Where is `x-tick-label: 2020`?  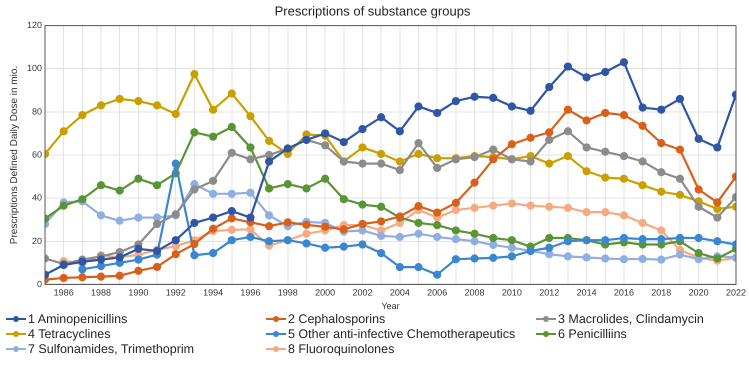
x-tick-label: 2020 is located at coordinates (698, 292).